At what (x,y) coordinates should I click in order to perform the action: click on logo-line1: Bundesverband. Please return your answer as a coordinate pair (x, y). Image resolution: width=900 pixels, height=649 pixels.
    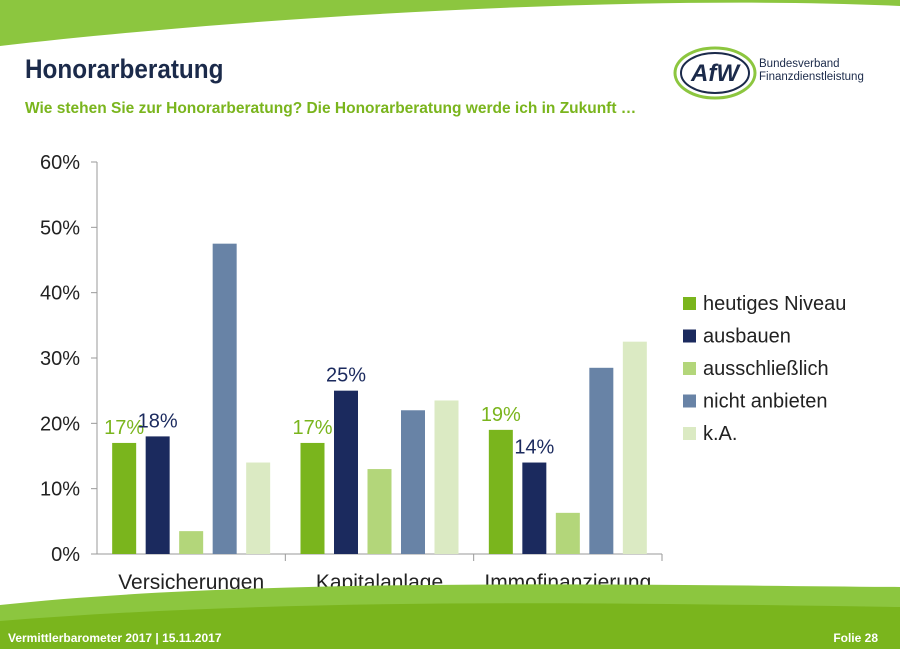
    Looking at the image, I should click on (799, 64).